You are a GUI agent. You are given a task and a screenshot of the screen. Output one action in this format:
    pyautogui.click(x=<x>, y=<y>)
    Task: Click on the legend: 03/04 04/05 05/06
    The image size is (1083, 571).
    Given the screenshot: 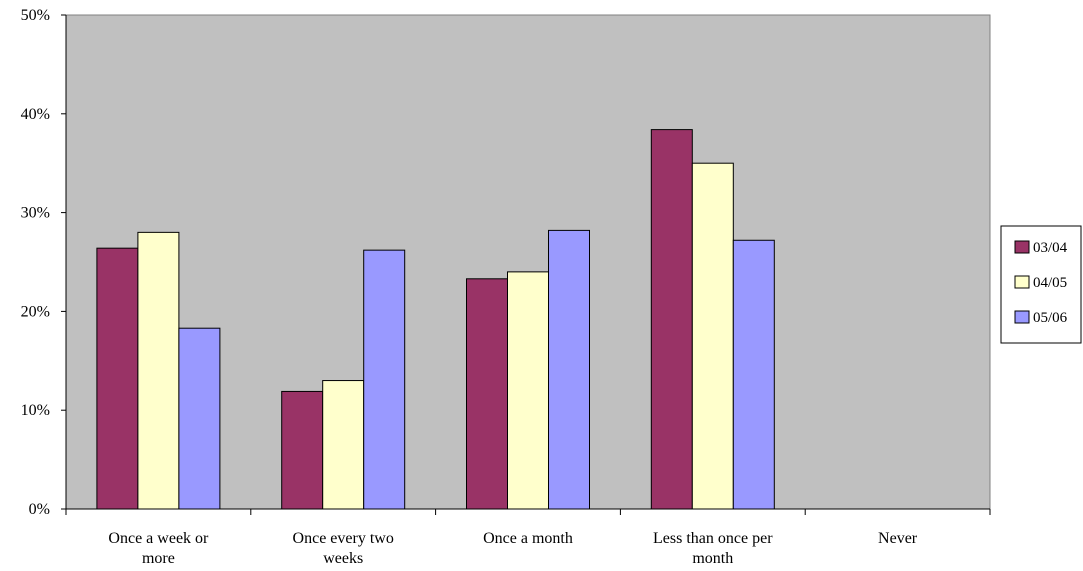 What is the action you would take?
    pyautogui.click(x=1041, y=284)
    